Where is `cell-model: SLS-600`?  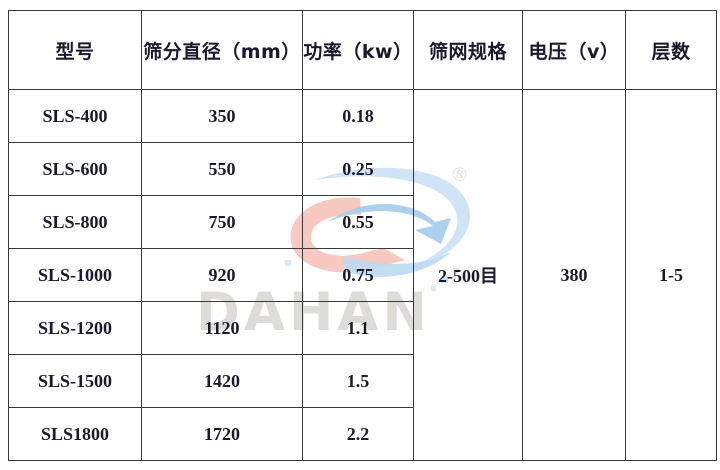 cell-model: SLS-600 is located at coordinates (75, 169).